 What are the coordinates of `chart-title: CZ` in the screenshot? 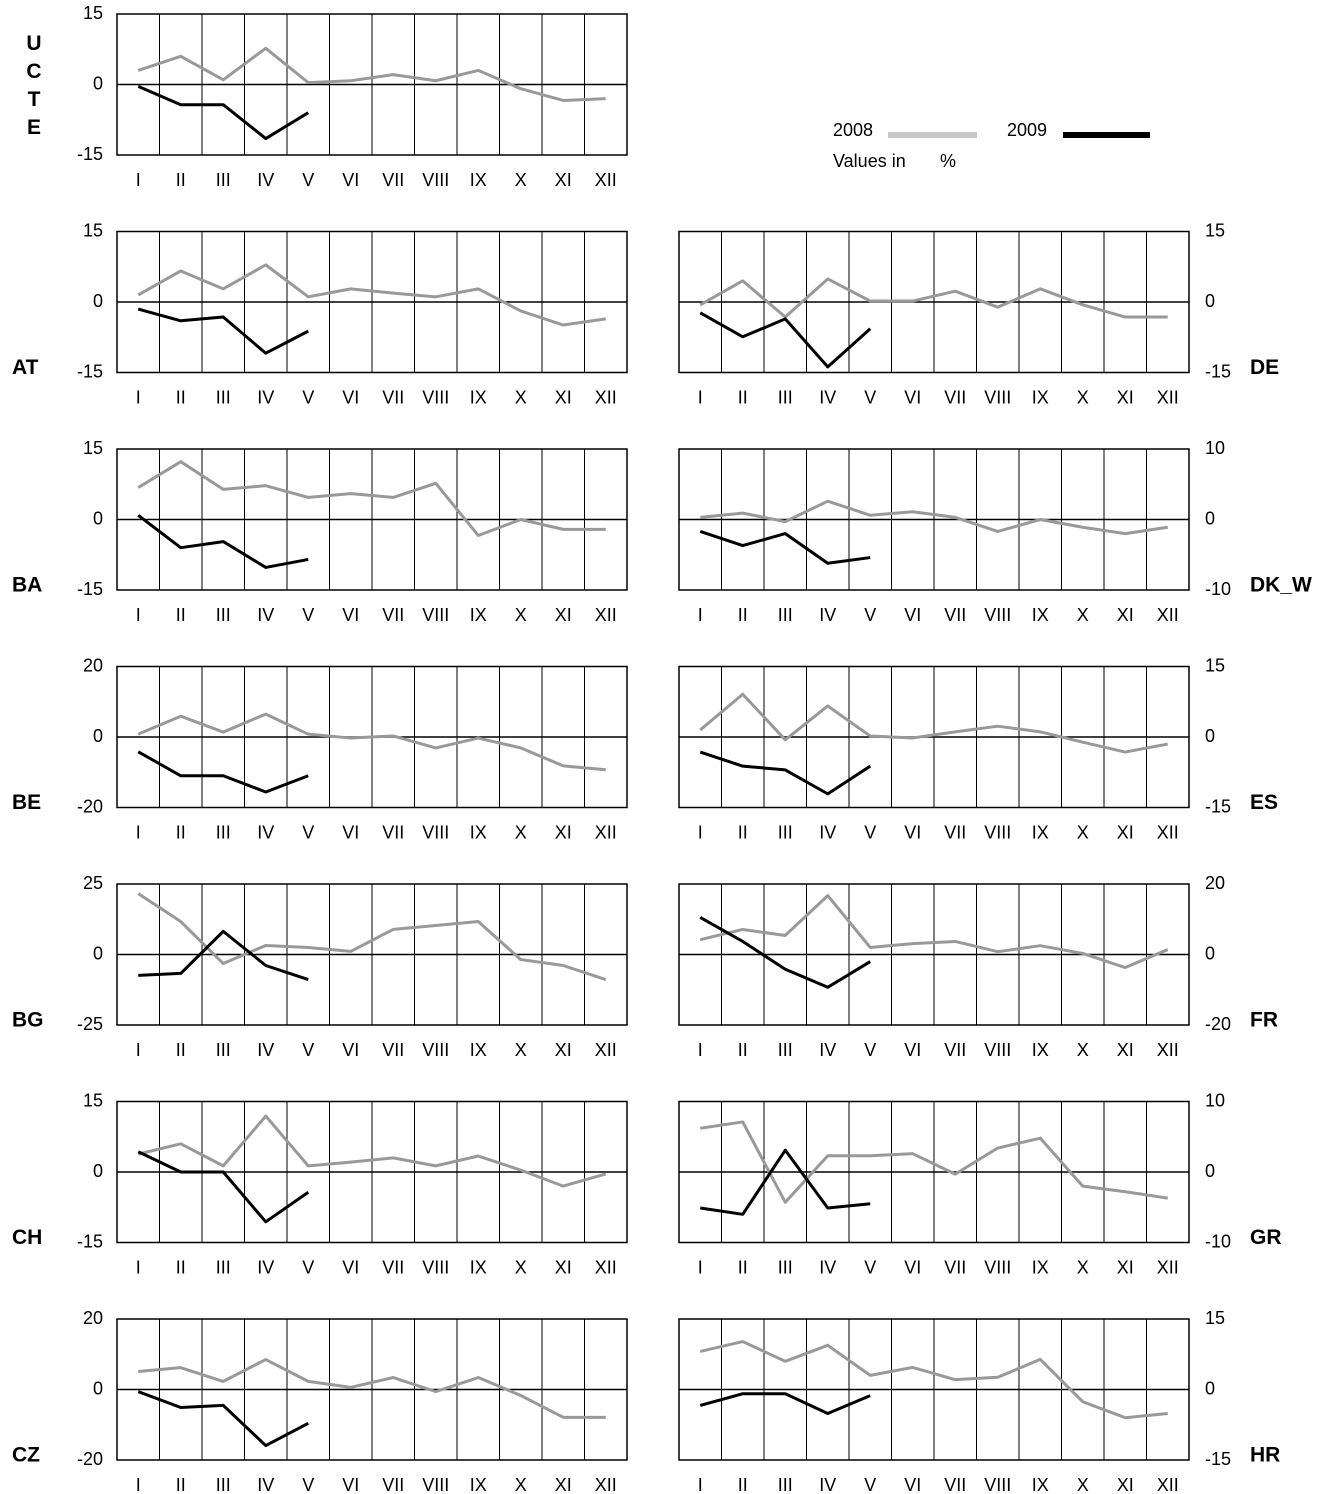 It's located at (26, 1455).